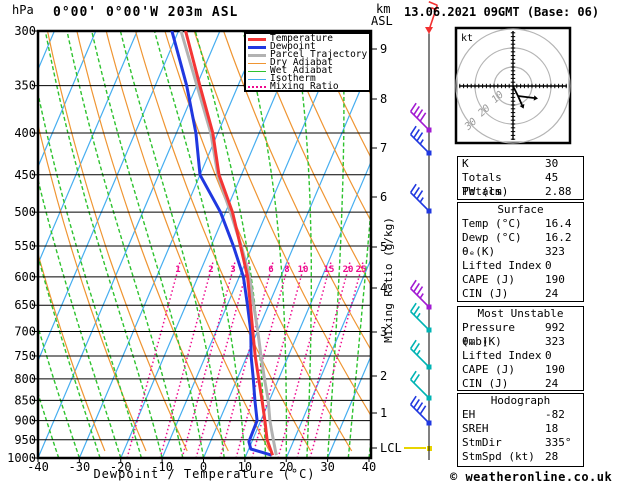 This screenshot has height=486, width=629. I want to click on table-row-label: StmDir, so click(482, 442).